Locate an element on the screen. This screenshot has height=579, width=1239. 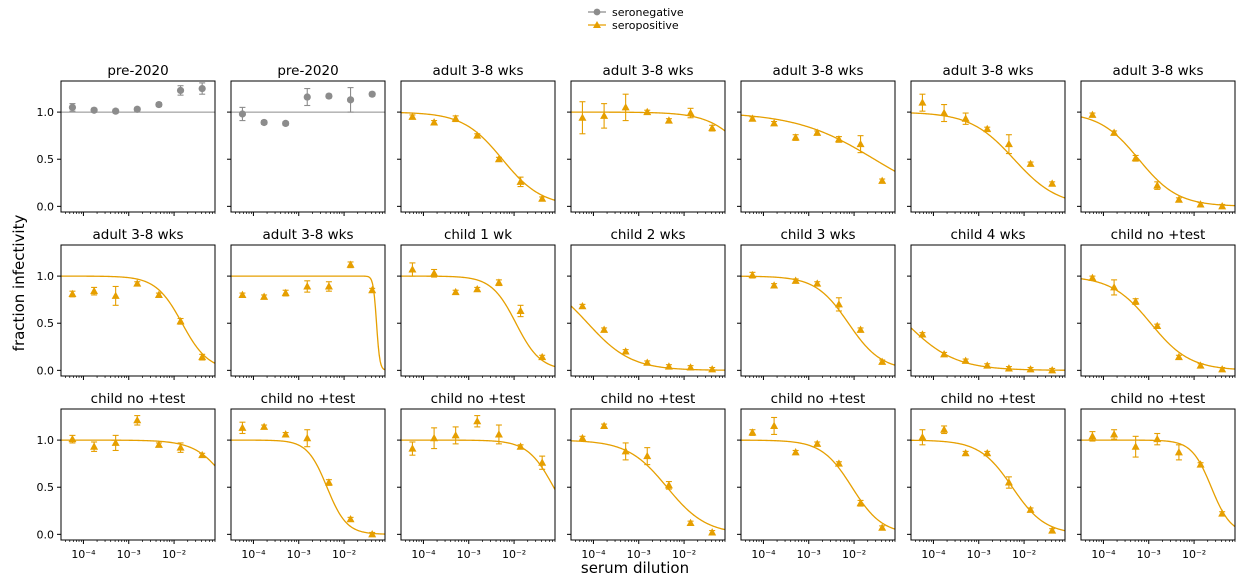
x-axis-label: serum dilution is located at coordinates (635, 568).